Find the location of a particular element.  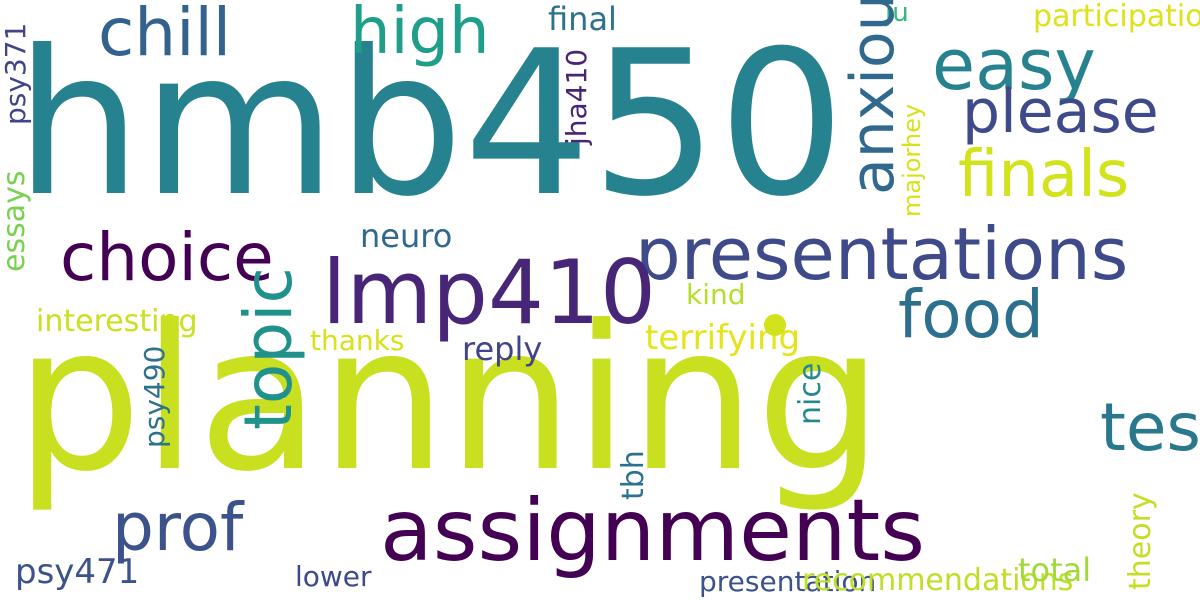

word-tbh: tbh is located at coordinates (633, 475).